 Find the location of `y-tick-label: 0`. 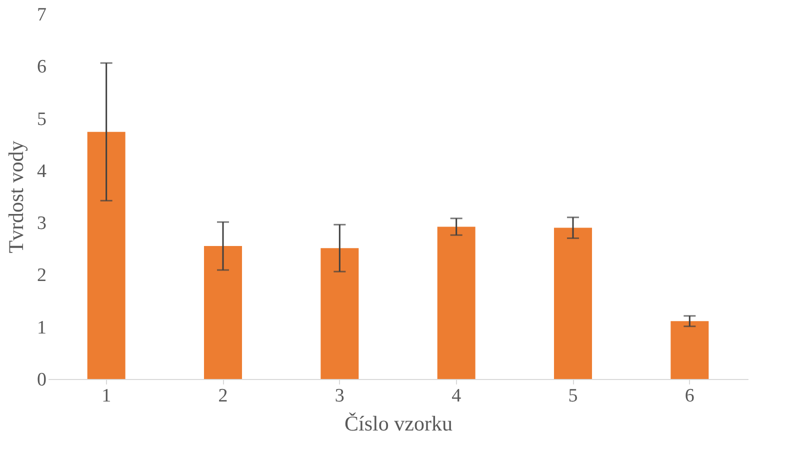

y-tick-label: 0 is located at coordinates (41, 380).